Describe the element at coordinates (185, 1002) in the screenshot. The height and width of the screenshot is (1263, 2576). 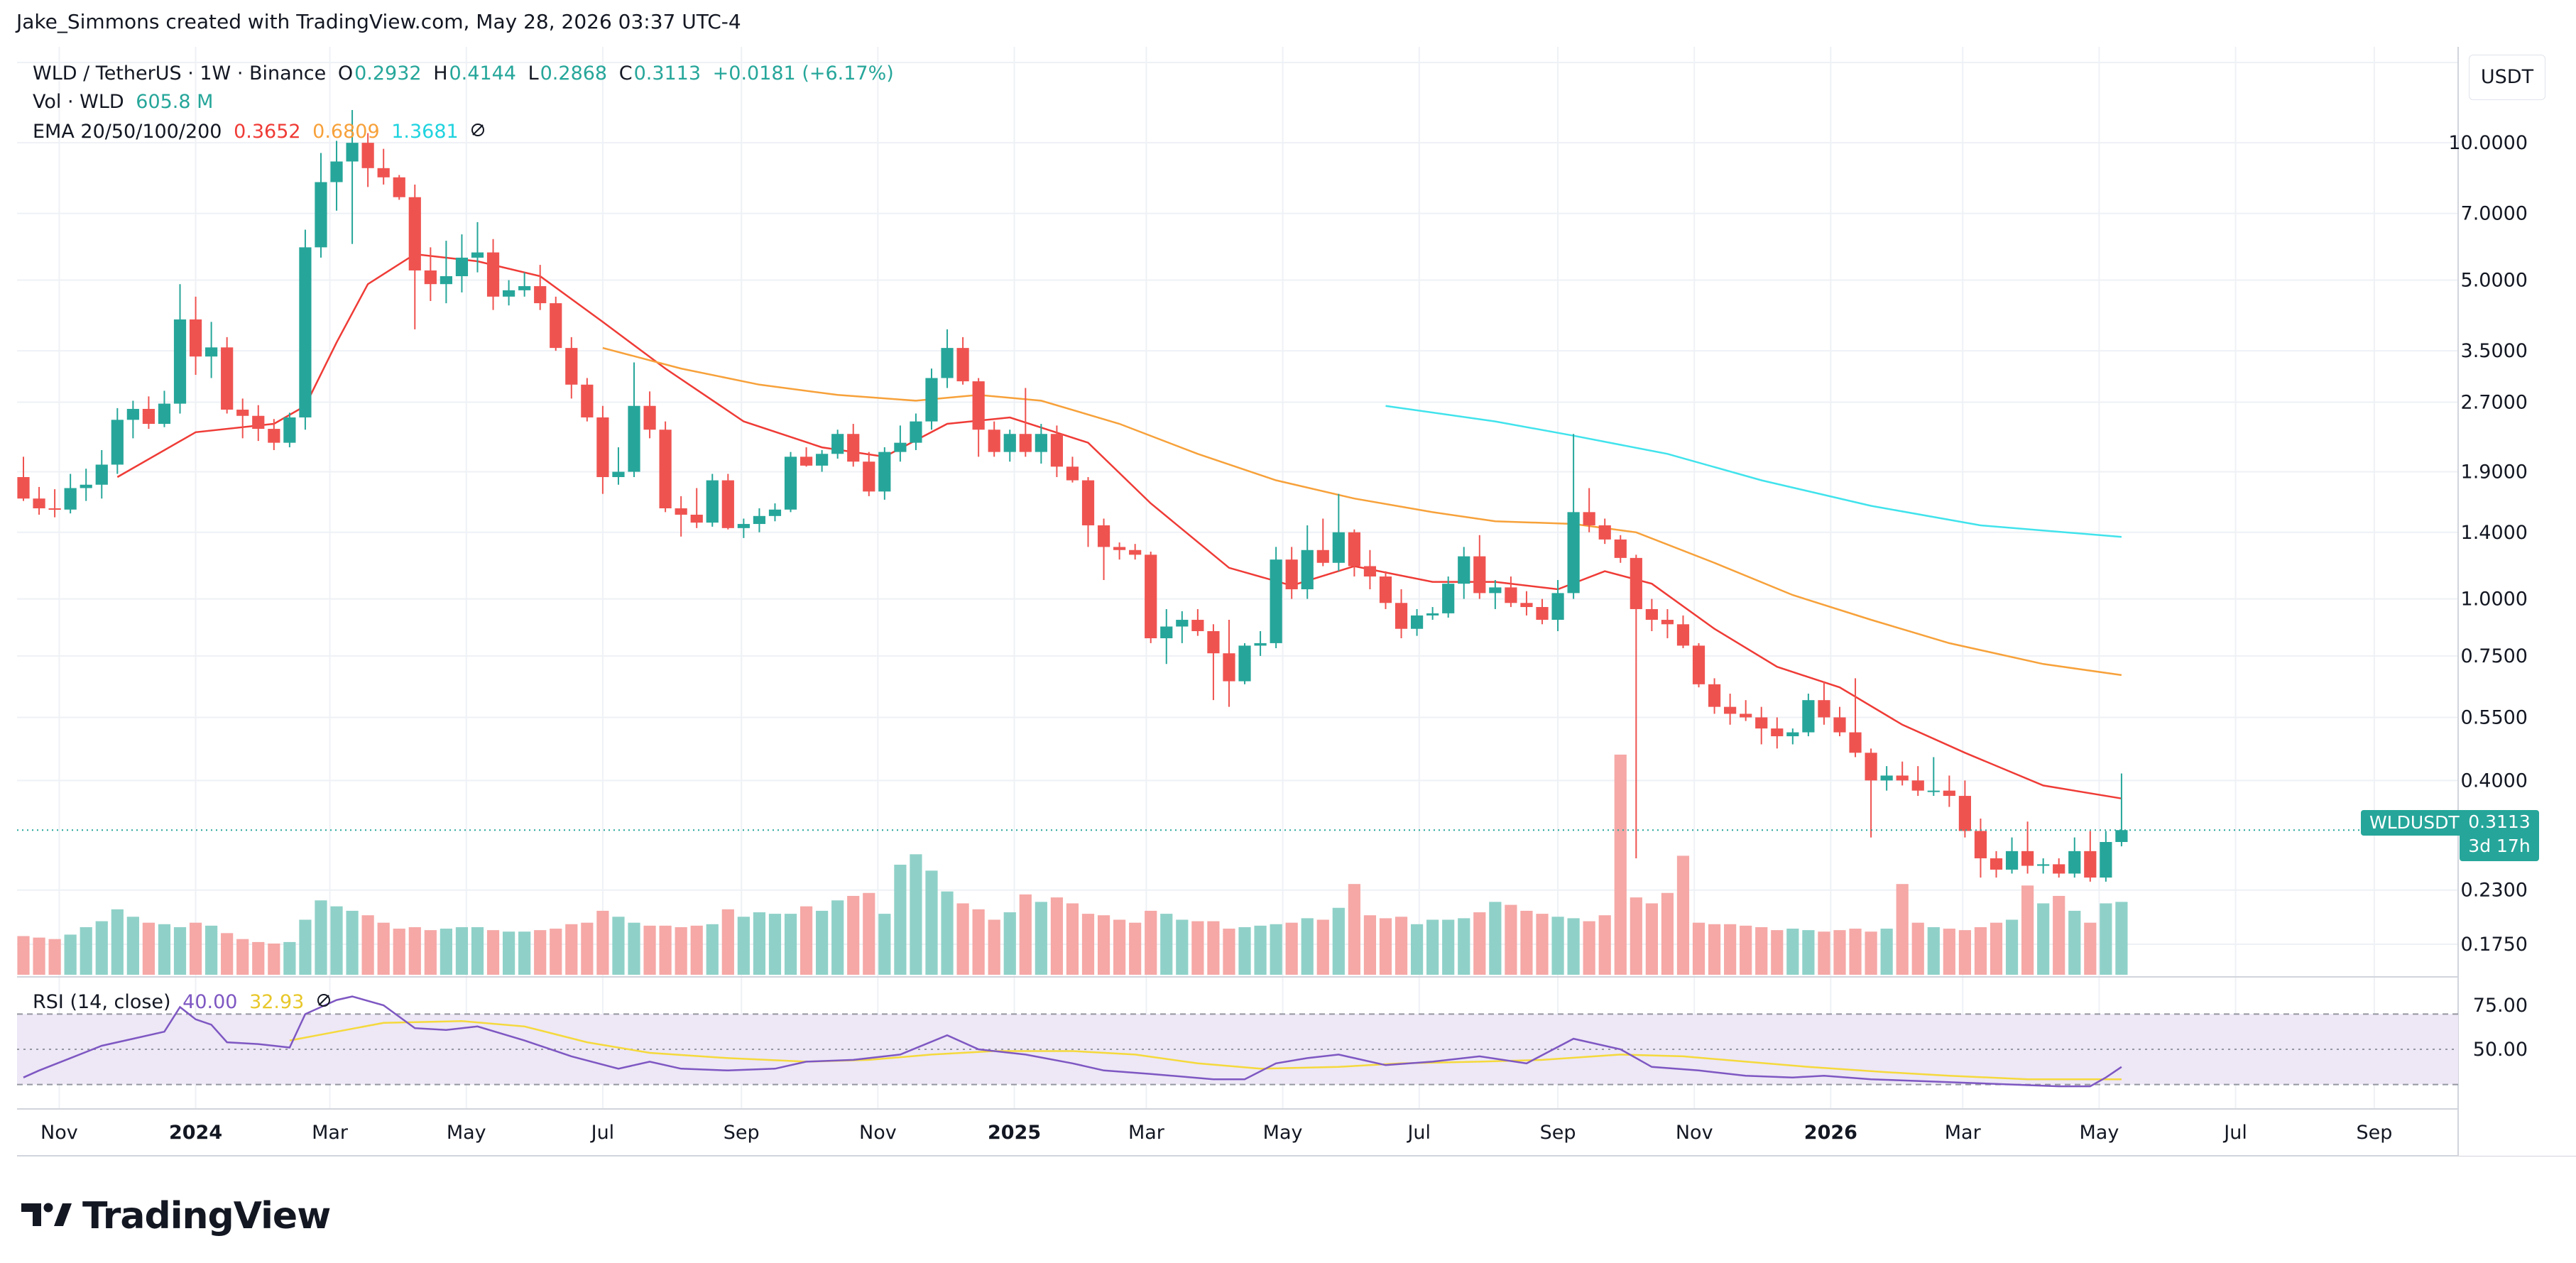
I see `legend-rsi-row: RSI (14, close) 40.00 32.93` at that location.